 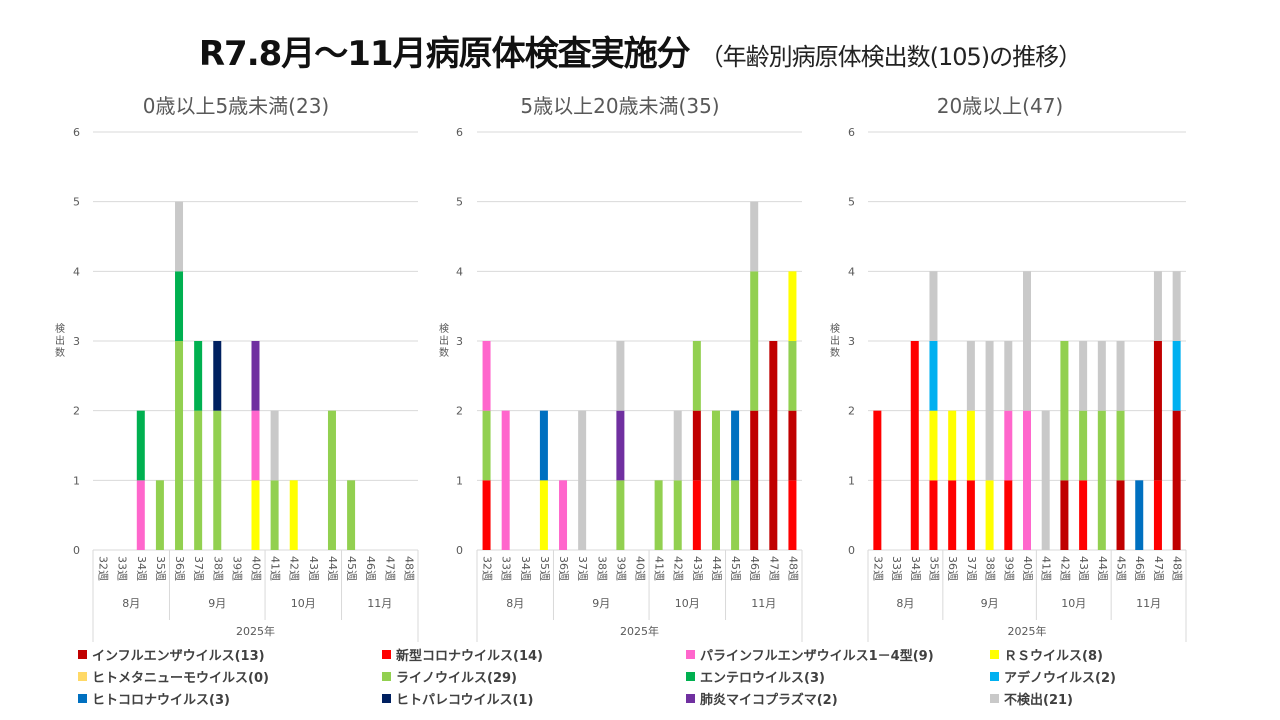 What do you see at coordinates (459, 480) in the screenshot?
I see `y-tick-label: 1` at bounding box center [459, 480].